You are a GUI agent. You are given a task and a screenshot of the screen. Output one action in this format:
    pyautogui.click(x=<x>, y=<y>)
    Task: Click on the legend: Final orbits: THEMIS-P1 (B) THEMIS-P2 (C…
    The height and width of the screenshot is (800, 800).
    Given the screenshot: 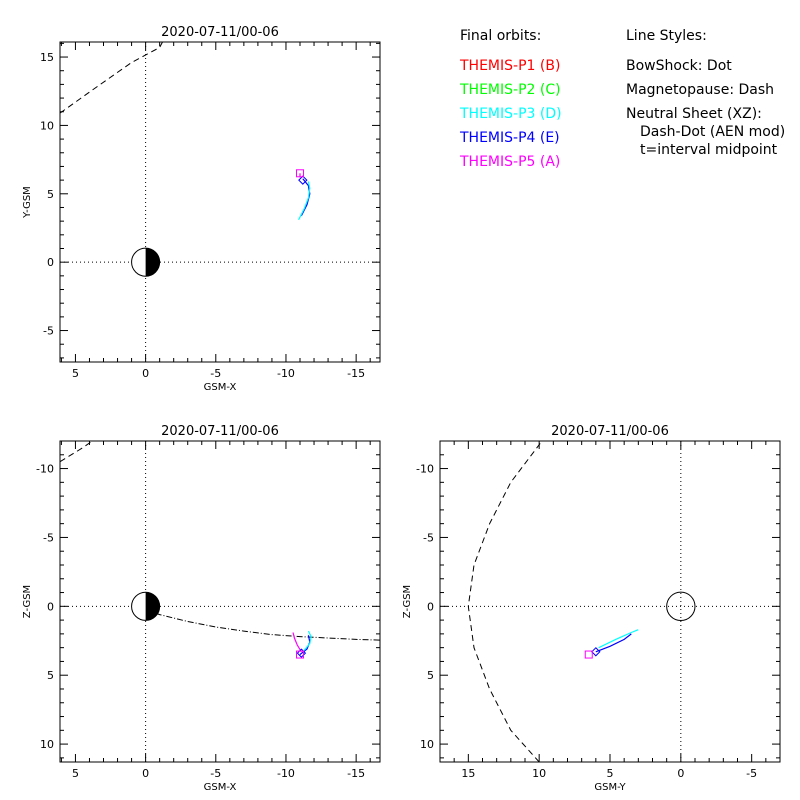 What is the action you would take?
    pyautogui.click(x=622, y=99)
    